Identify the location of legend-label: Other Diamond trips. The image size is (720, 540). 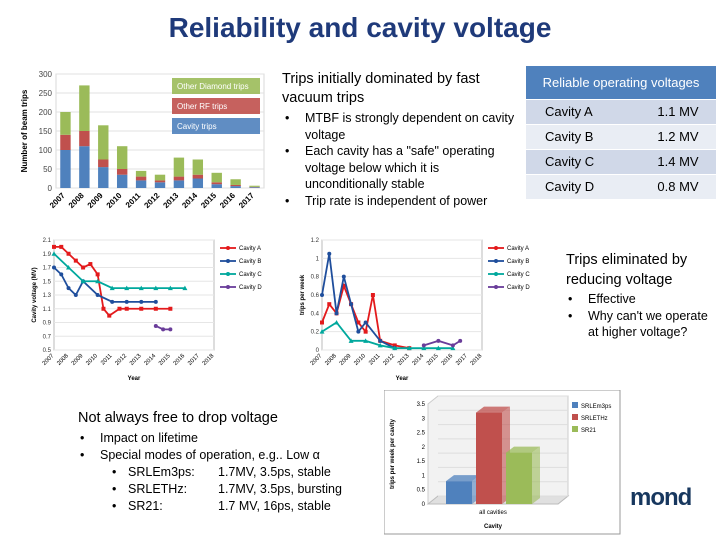
(213, 86).